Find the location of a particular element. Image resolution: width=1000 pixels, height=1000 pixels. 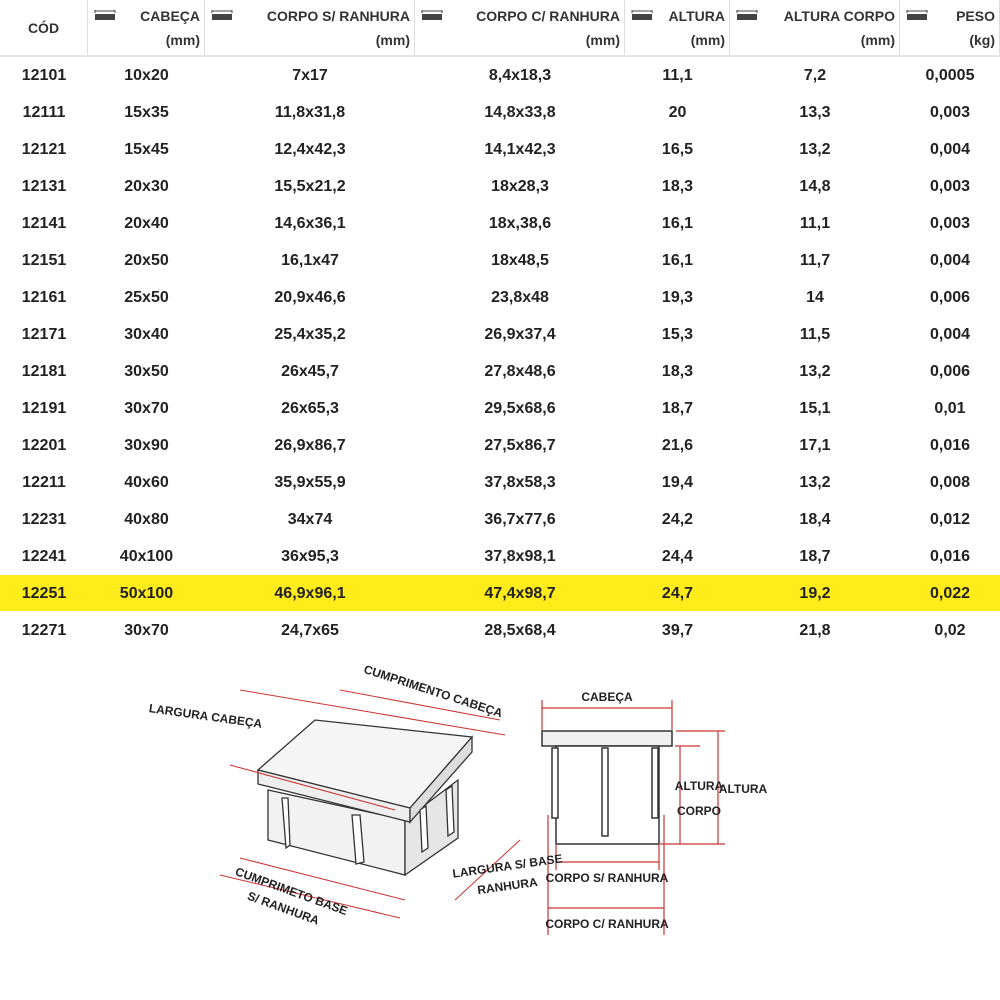

table-cell: 12151 is located at coordinates (44, 260).